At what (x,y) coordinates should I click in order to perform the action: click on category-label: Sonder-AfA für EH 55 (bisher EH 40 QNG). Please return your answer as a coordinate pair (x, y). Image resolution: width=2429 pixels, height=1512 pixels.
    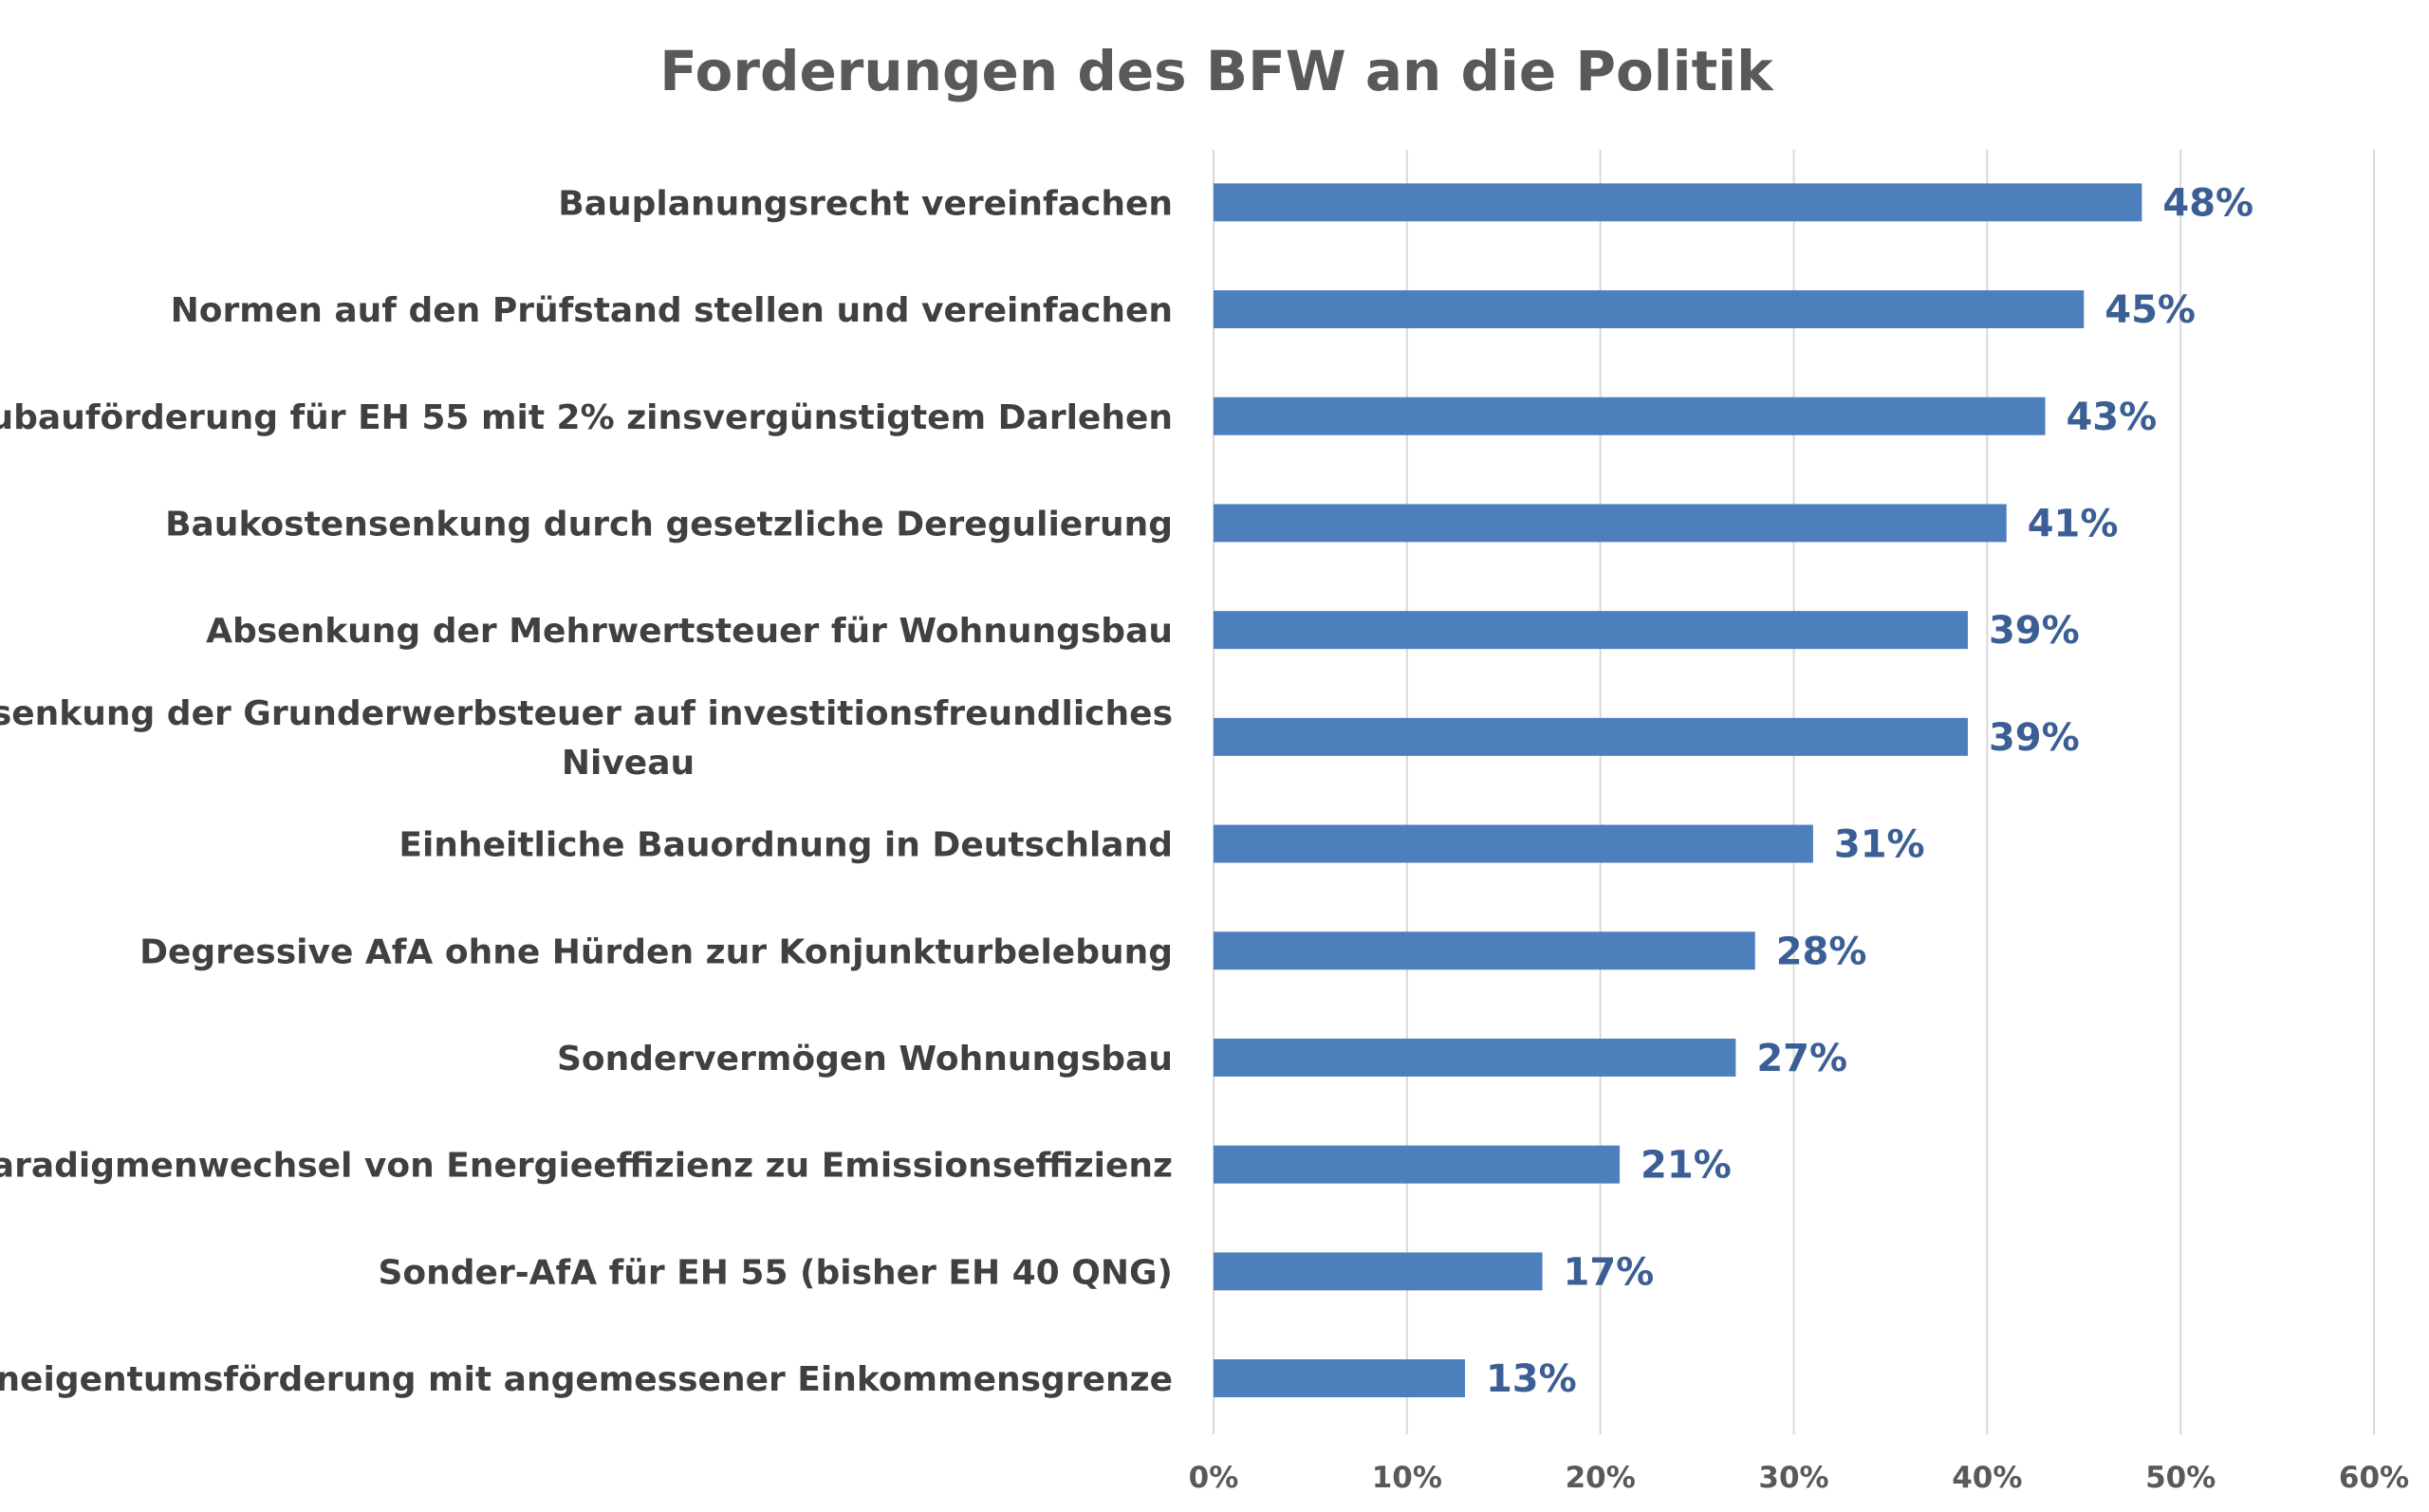
    Looking at the image, I should click on (776, 1272).